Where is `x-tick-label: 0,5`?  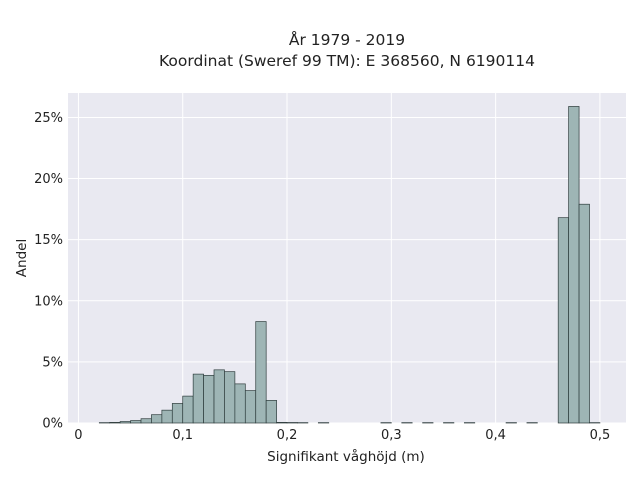 x-tick-label: 0,5 is located at coordinates (600, 435).